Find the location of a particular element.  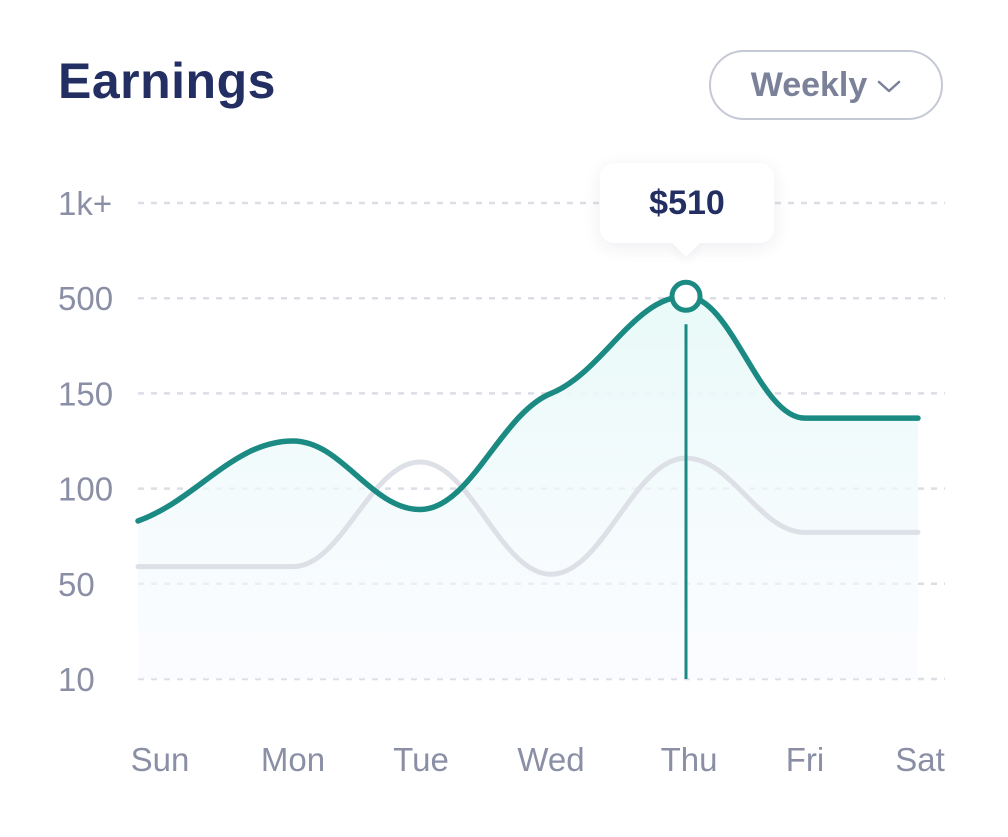

y-tick-label: 150 is located at coordinates (85, 393).